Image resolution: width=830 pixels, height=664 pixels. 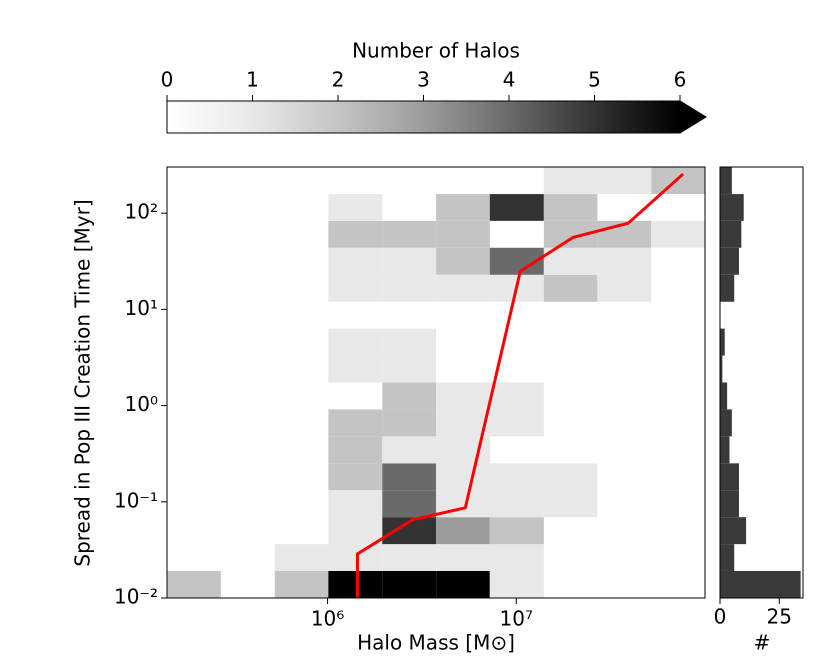 What do you see at coordinates (252, 80) in the screenshot?
I see `colorbar-tick-label: 1` at bounding box center [252, 80].